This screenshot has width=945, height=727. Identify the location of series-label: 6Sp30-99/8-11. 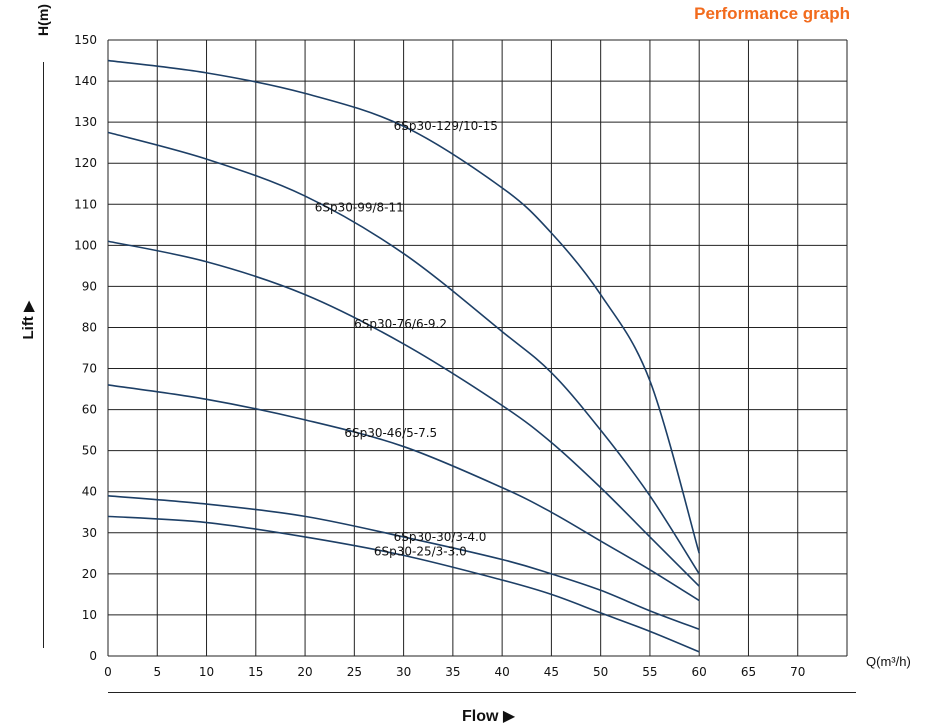
(359, 208).